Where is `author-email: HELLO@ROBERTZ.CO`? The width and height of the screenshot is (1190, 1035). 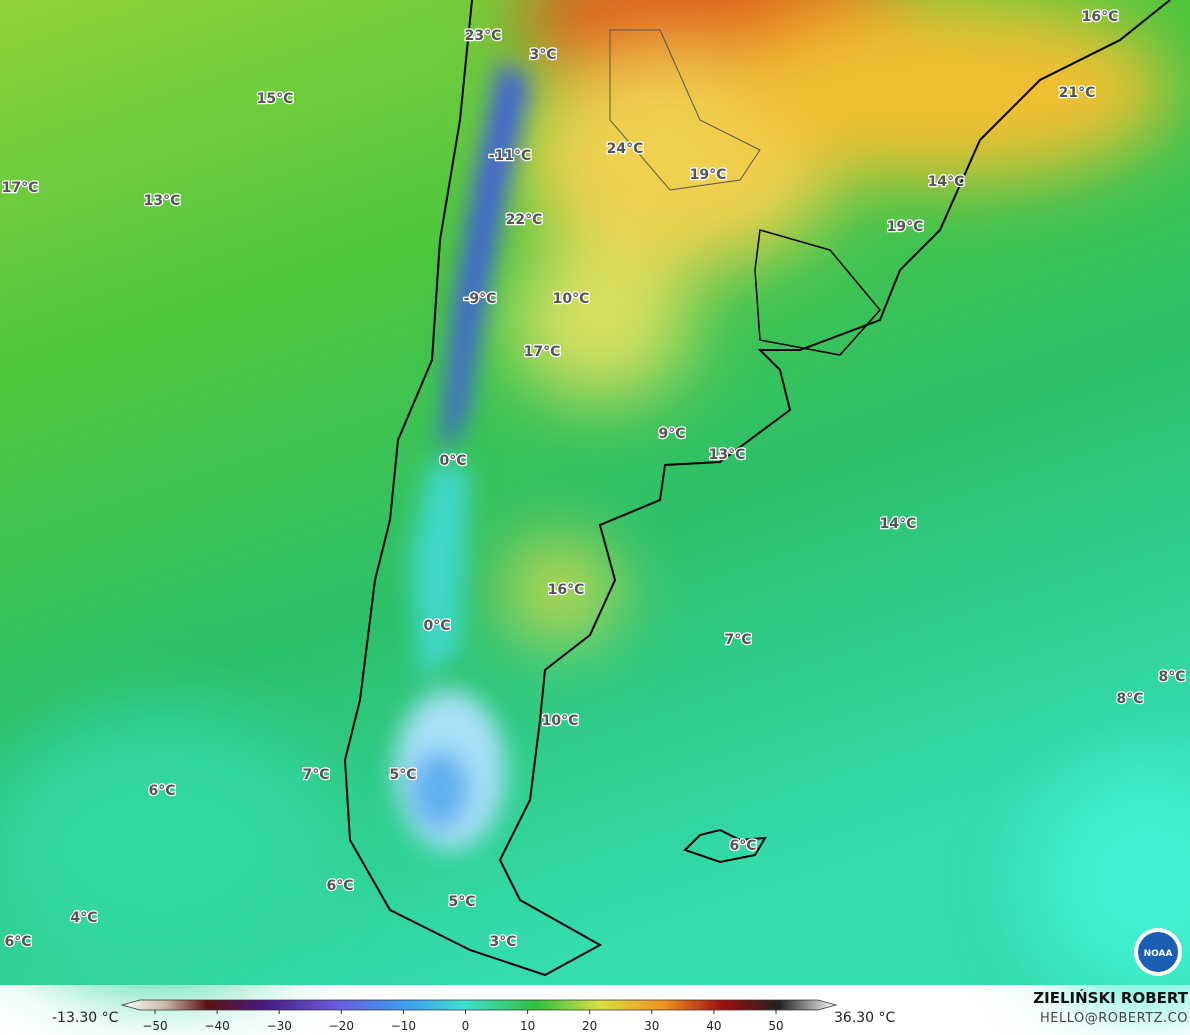
author-email: HELLO@ROBERTZ.CO is located at coordinates (1114, 1018).